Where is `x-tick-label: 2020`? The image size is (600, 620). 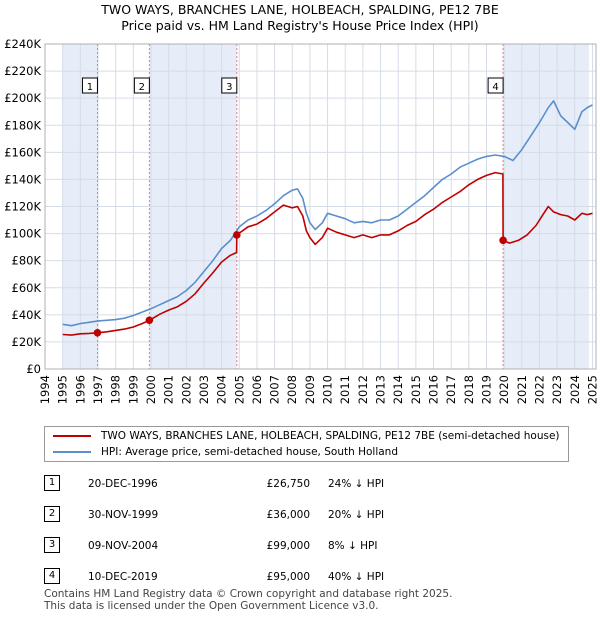 x-tick-label: 2020 is located at coordinates (504, 389).